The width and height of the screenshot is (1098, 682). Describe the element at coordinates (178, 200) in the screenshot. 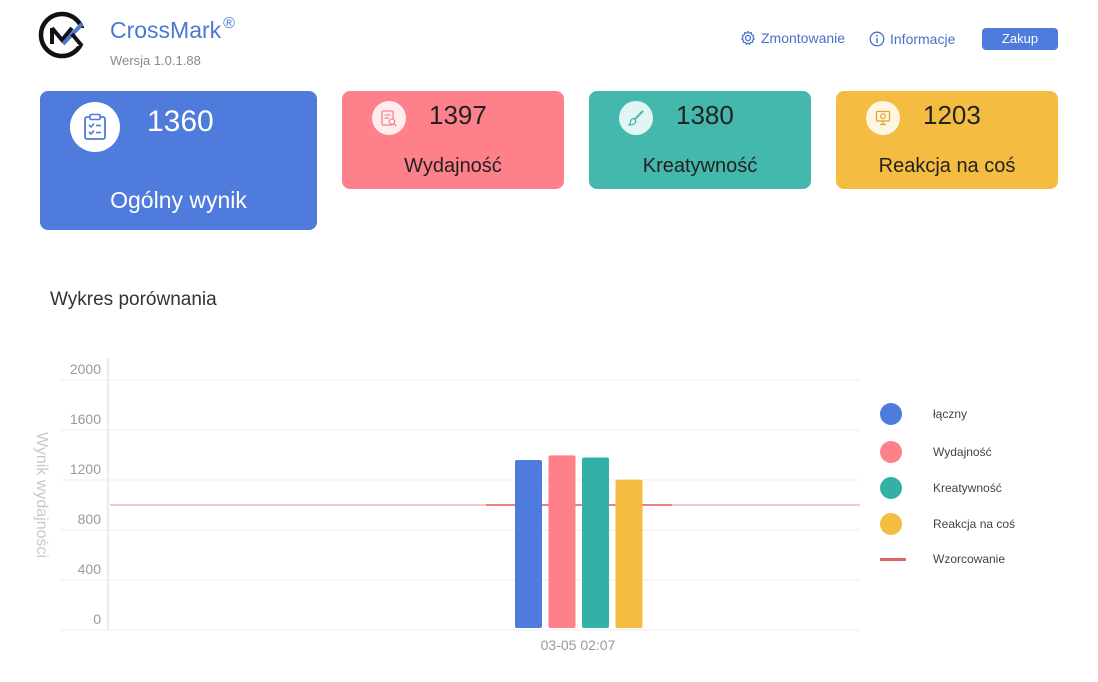

I see `overall-score-label: Ogólny wynik` at that location.